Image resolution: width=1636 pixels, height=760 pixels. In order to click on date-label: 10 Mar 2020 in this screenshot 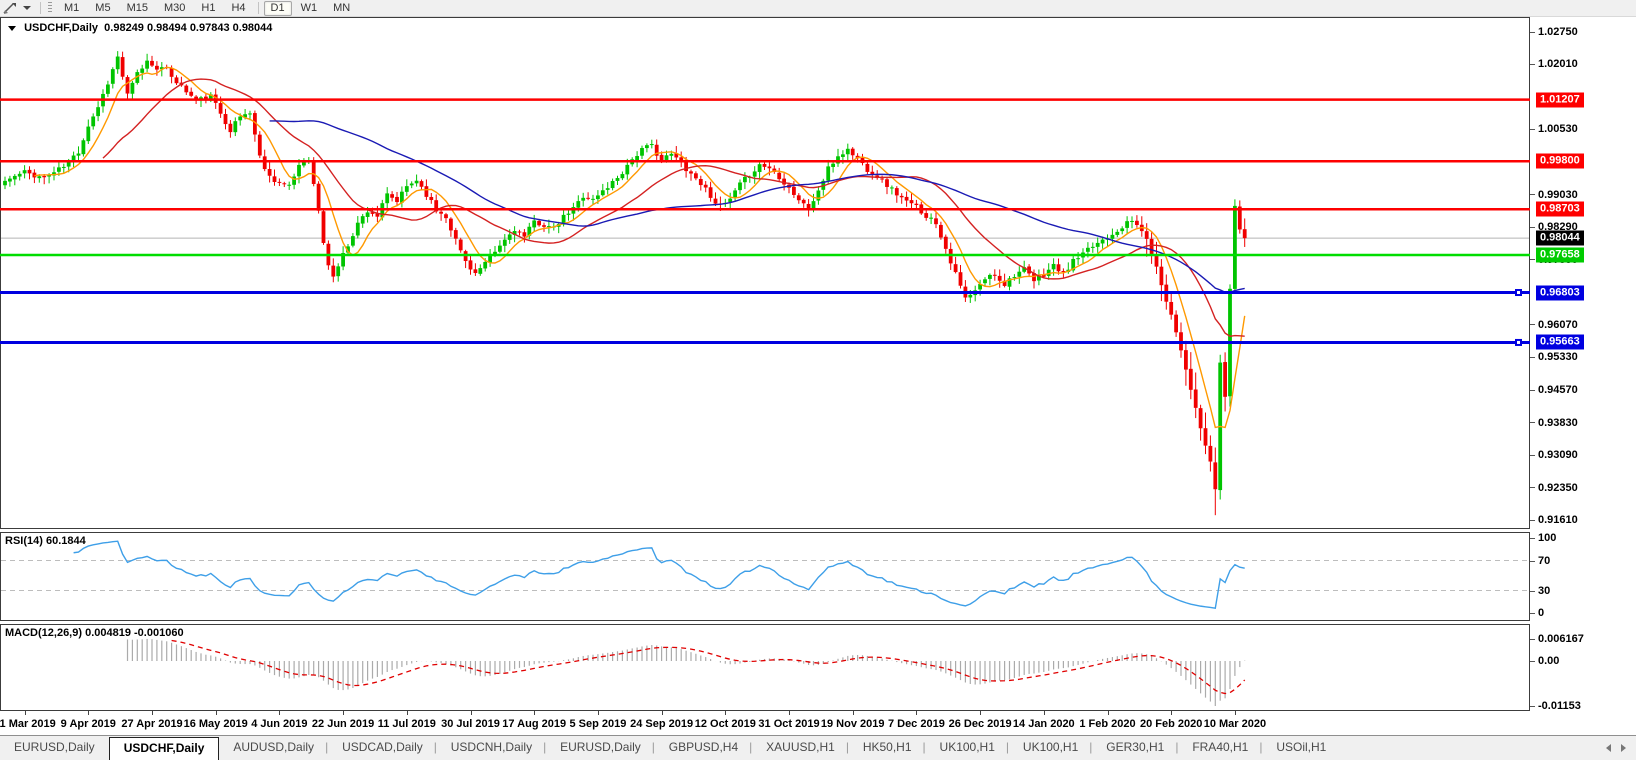, I will do `click(1235, 724)`.